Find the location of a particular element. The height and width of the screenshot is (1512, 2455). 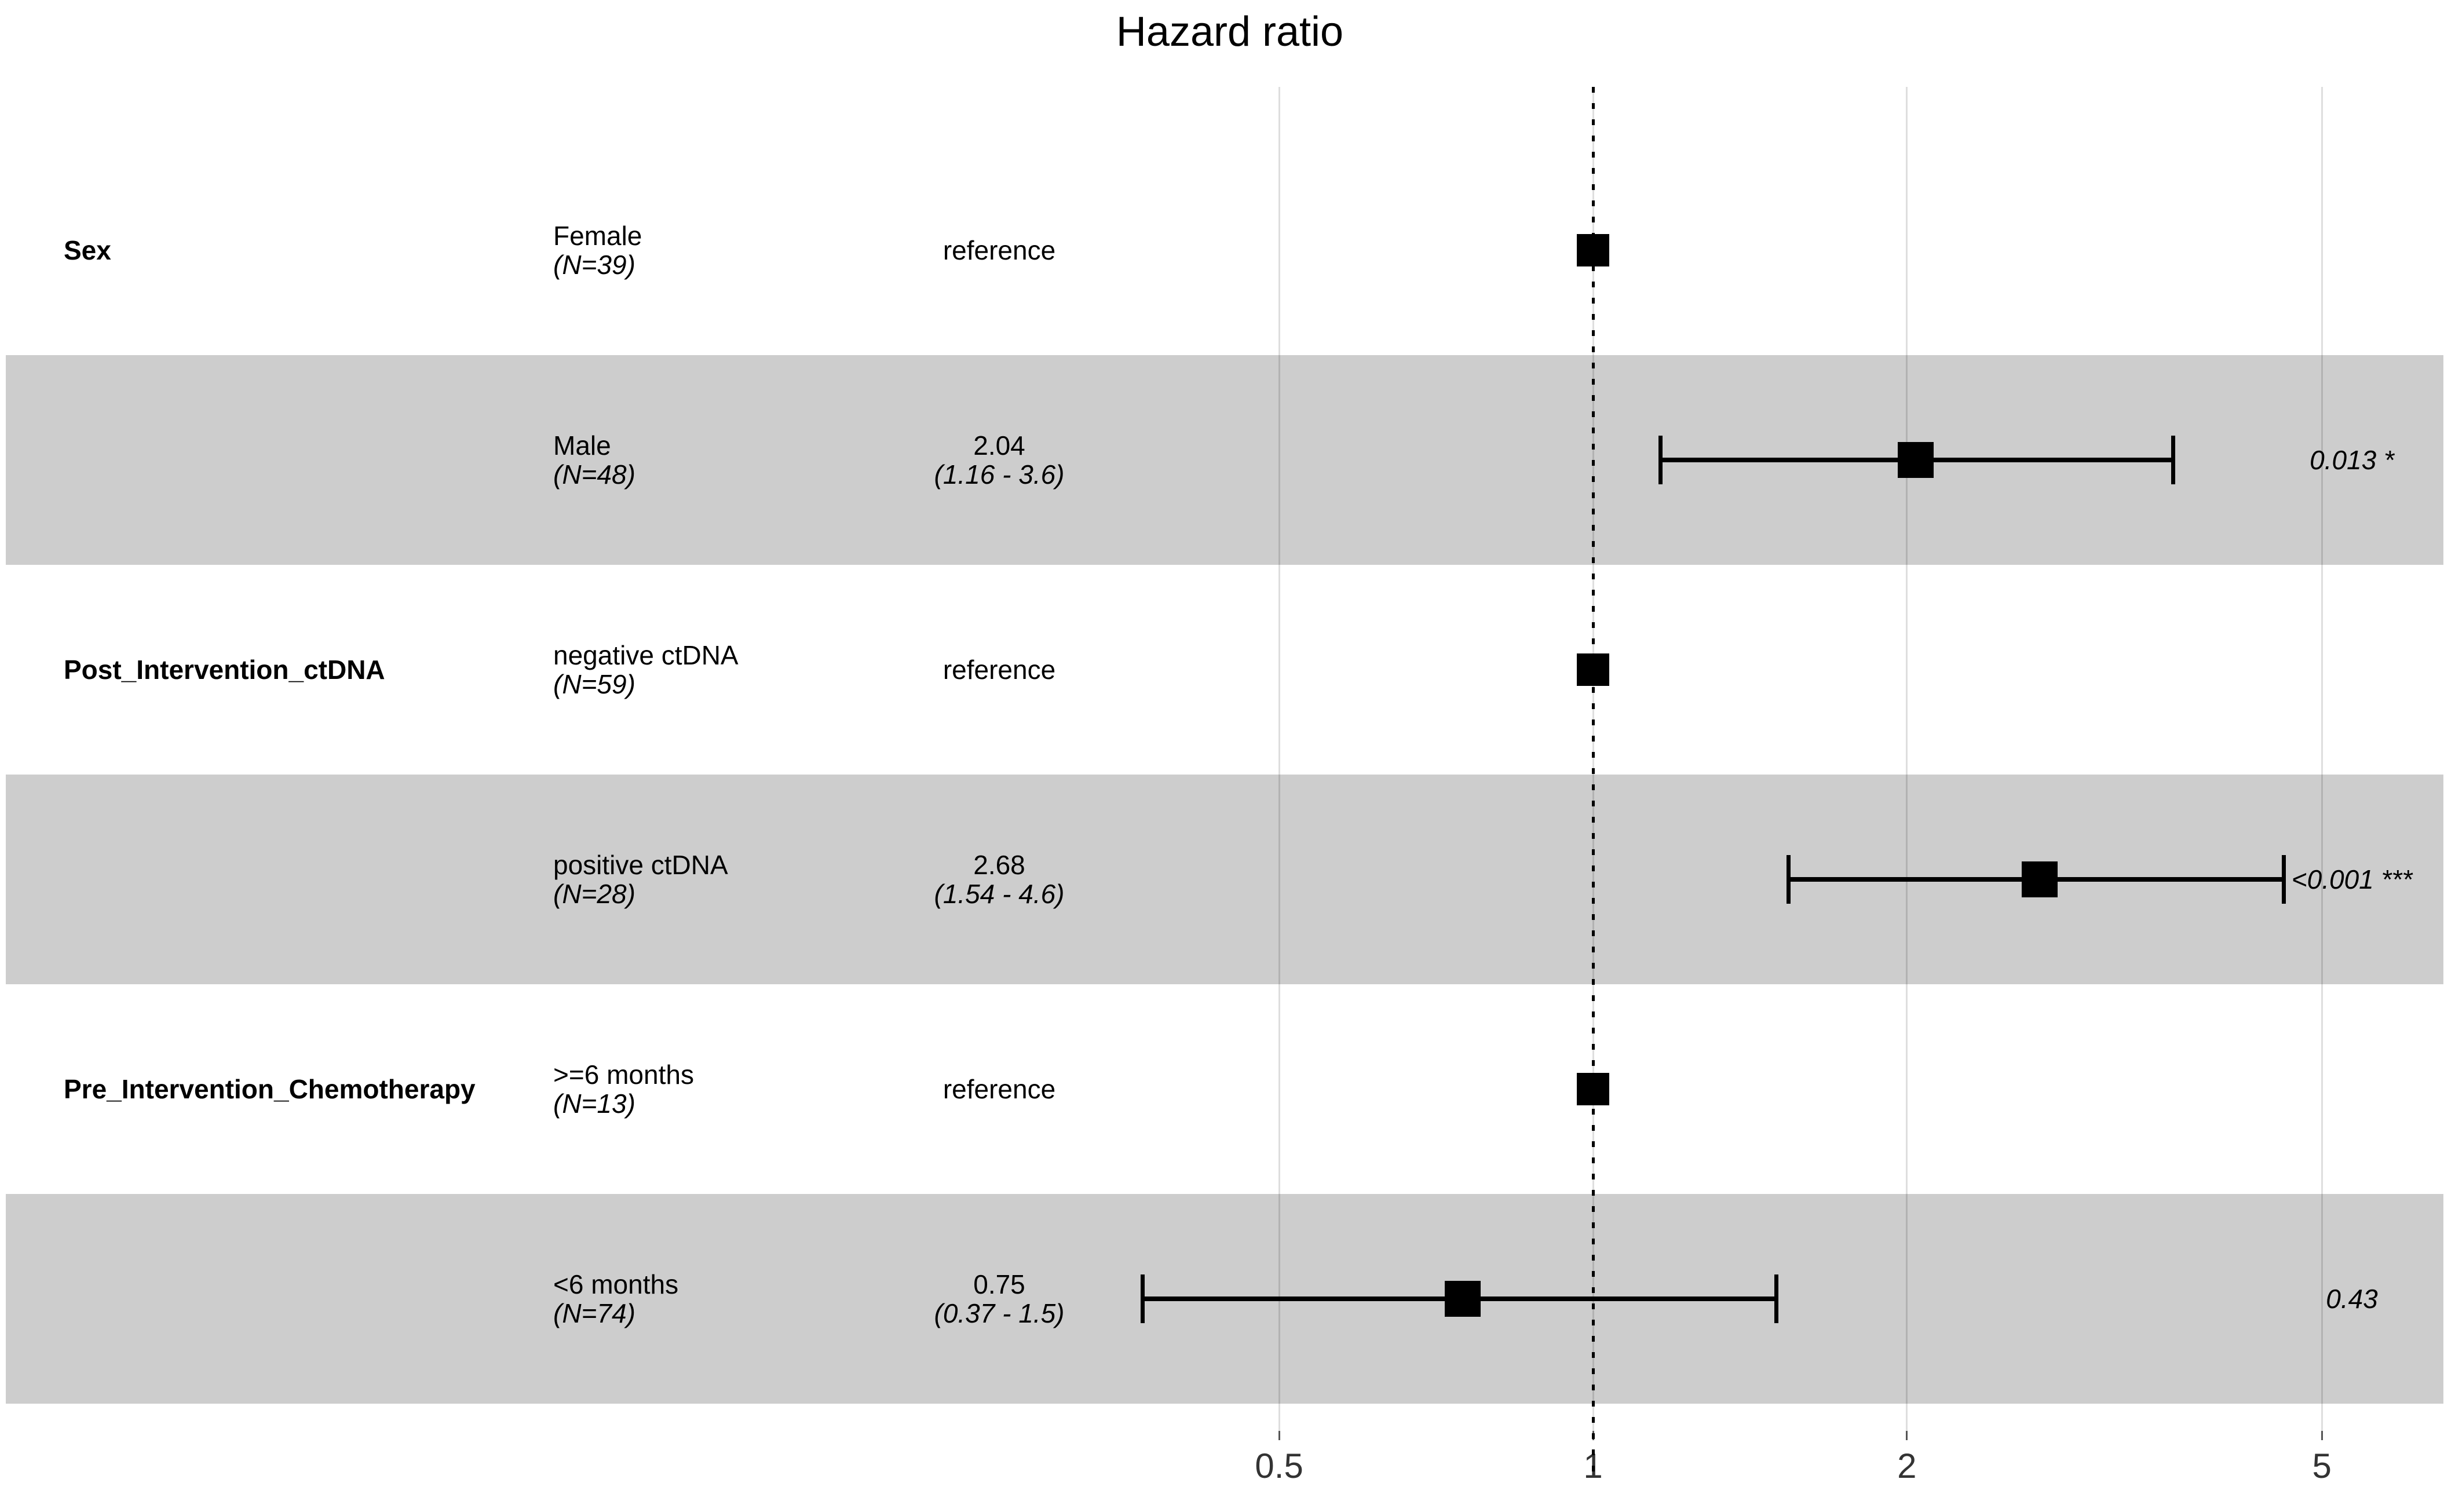

chart-title: Hazard ratio is located at coordinates (1230, 32).